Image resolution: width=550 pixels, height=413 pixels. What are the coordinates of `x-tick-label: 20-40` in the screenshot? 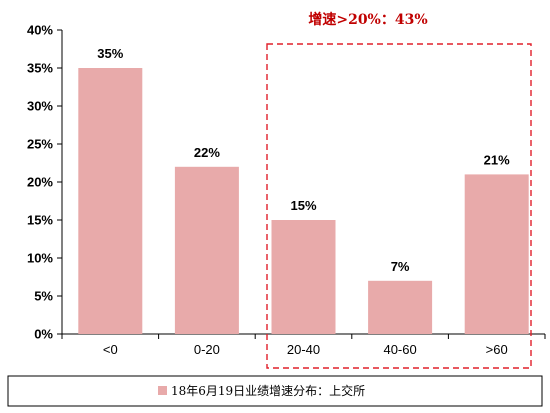 It's located at (303, 349).